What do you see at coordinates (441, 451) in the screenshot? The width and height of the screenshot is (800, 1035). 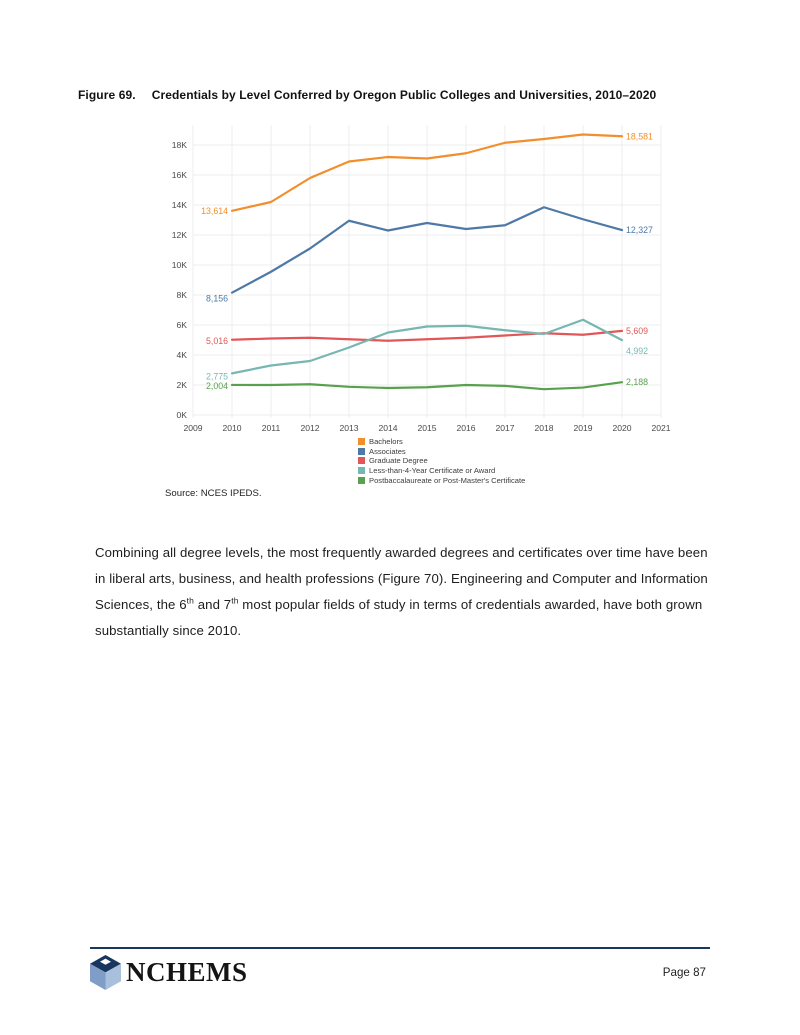 I see `legend-item: Associates` at bounding box center [441, 451].